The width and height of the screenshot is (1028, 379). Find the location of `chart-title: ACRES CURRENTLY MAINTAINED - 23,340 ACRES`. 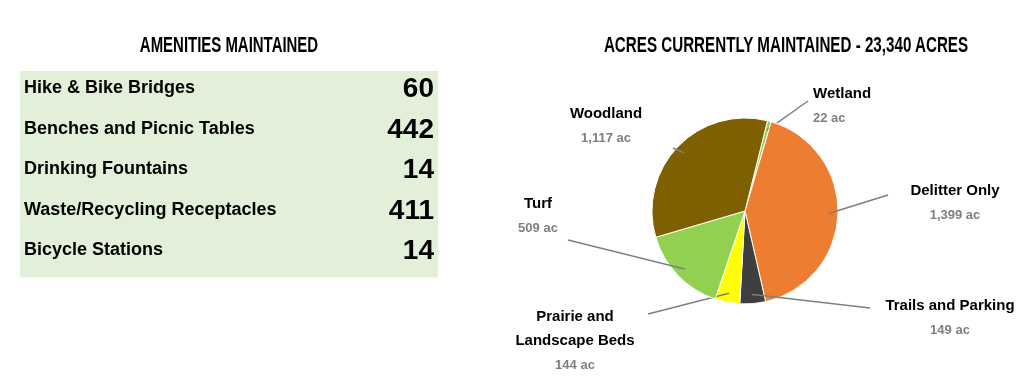

chart-title: ACRES CURRENTLY MAINTAINED - 23,340 ACRES is located at coordinates (786, 44).